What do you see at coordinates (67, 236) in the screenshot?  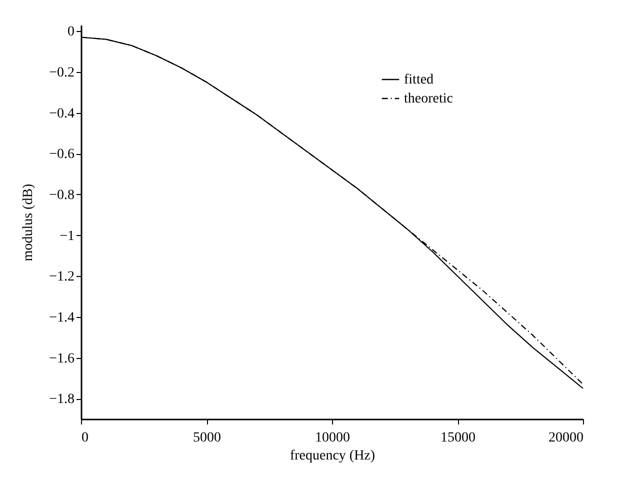 I see `y-tick-label: −1` at bounding box center [67, 236].